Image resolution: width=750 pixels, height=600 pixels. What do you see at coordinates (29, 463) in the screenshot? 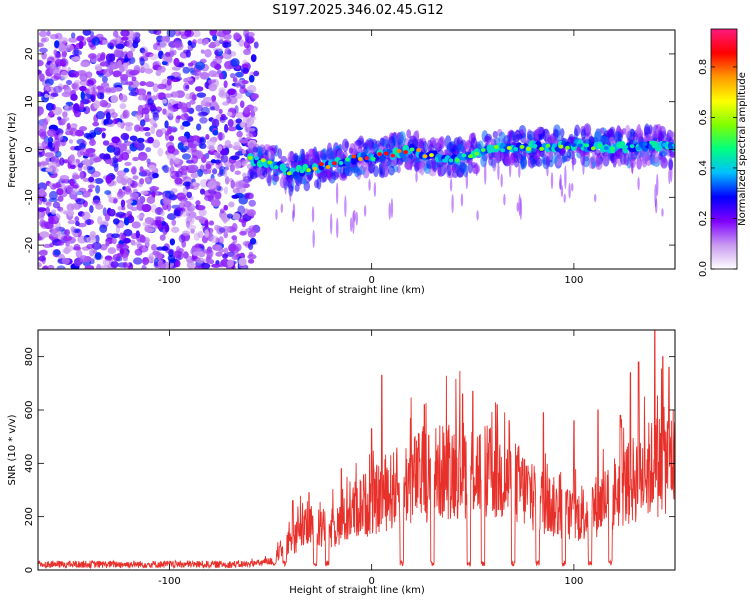
I see `y-tick-label: 400` at bounding box center [29, 463].